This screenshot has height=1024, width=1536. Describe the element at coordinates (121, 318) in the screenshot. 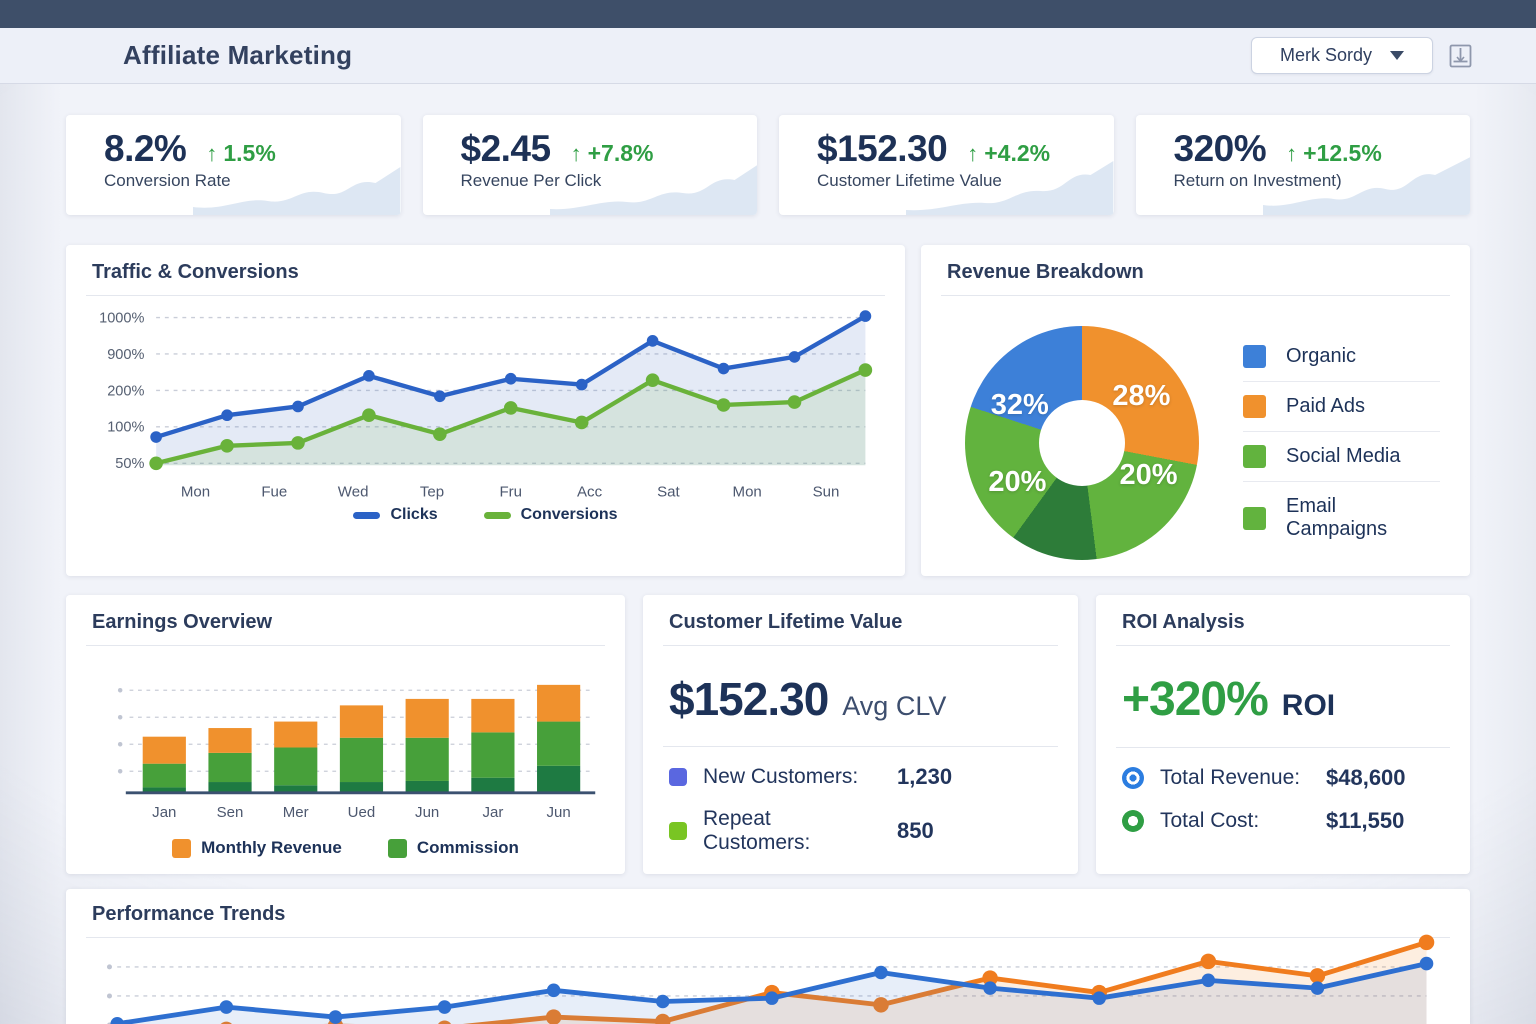

I see `svg-text: 1000%` at that location.